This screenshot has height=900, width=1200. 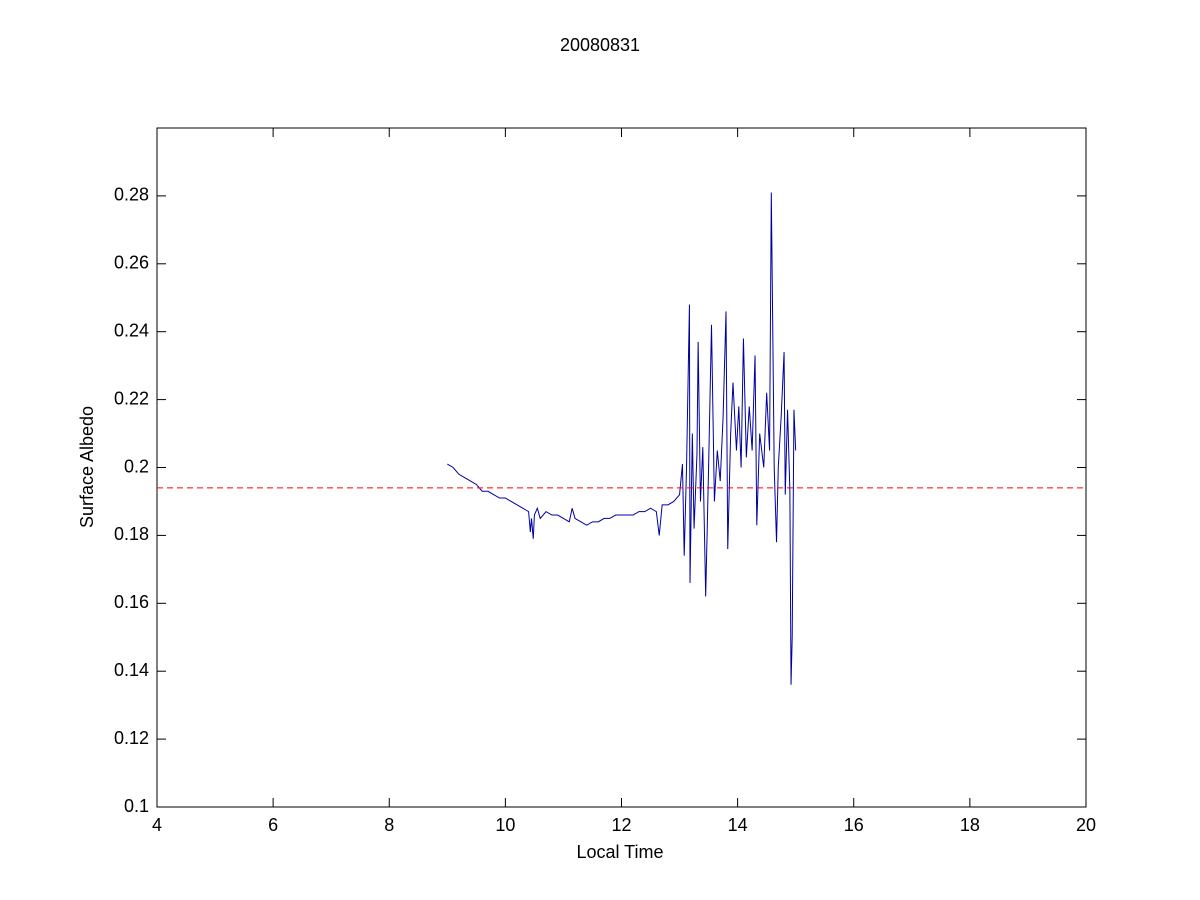 I want to click on y-tick-label: 0.18, so click(x=131, y=534).